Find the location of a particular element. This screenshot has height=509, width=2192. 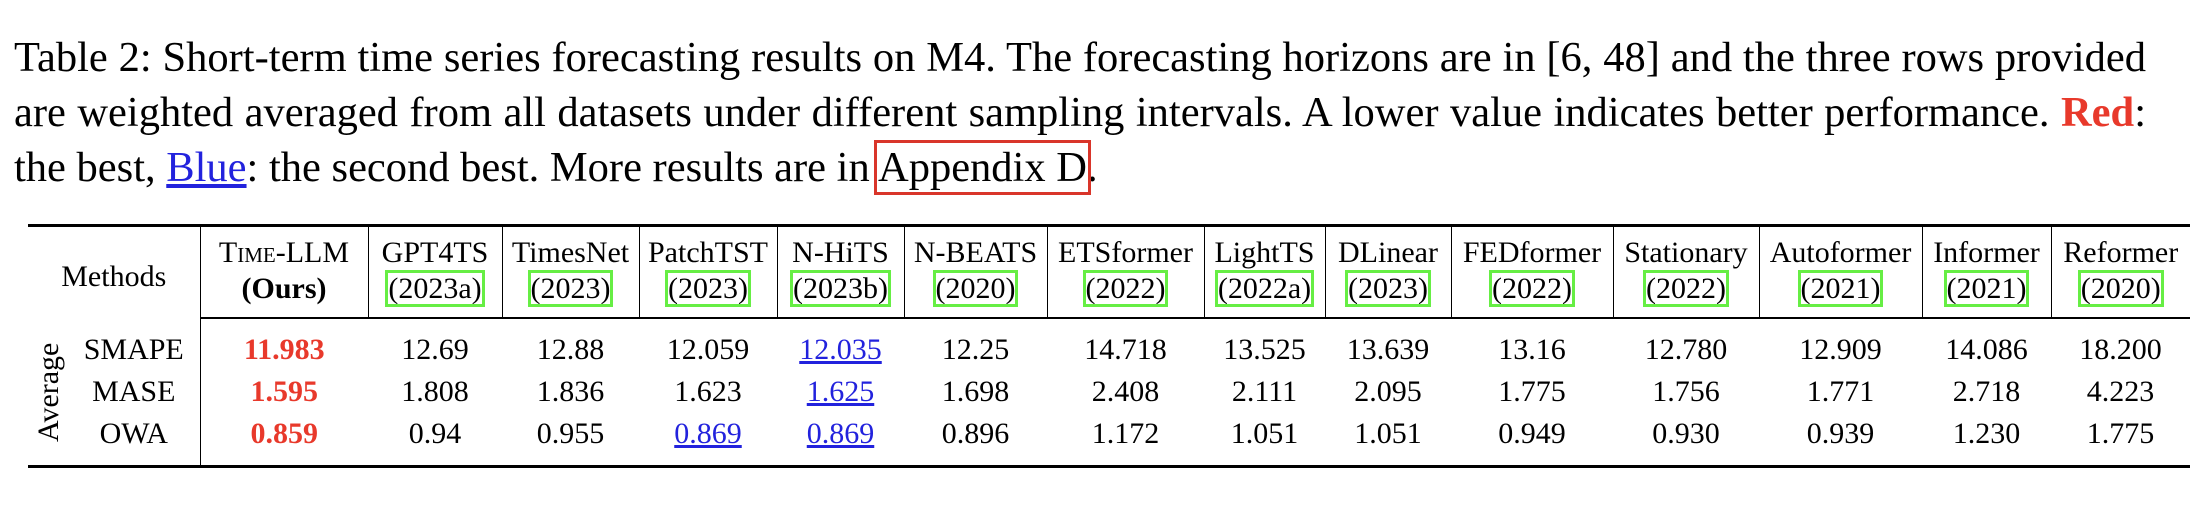

method-name: Informer is located at coordinates (1986, 252).